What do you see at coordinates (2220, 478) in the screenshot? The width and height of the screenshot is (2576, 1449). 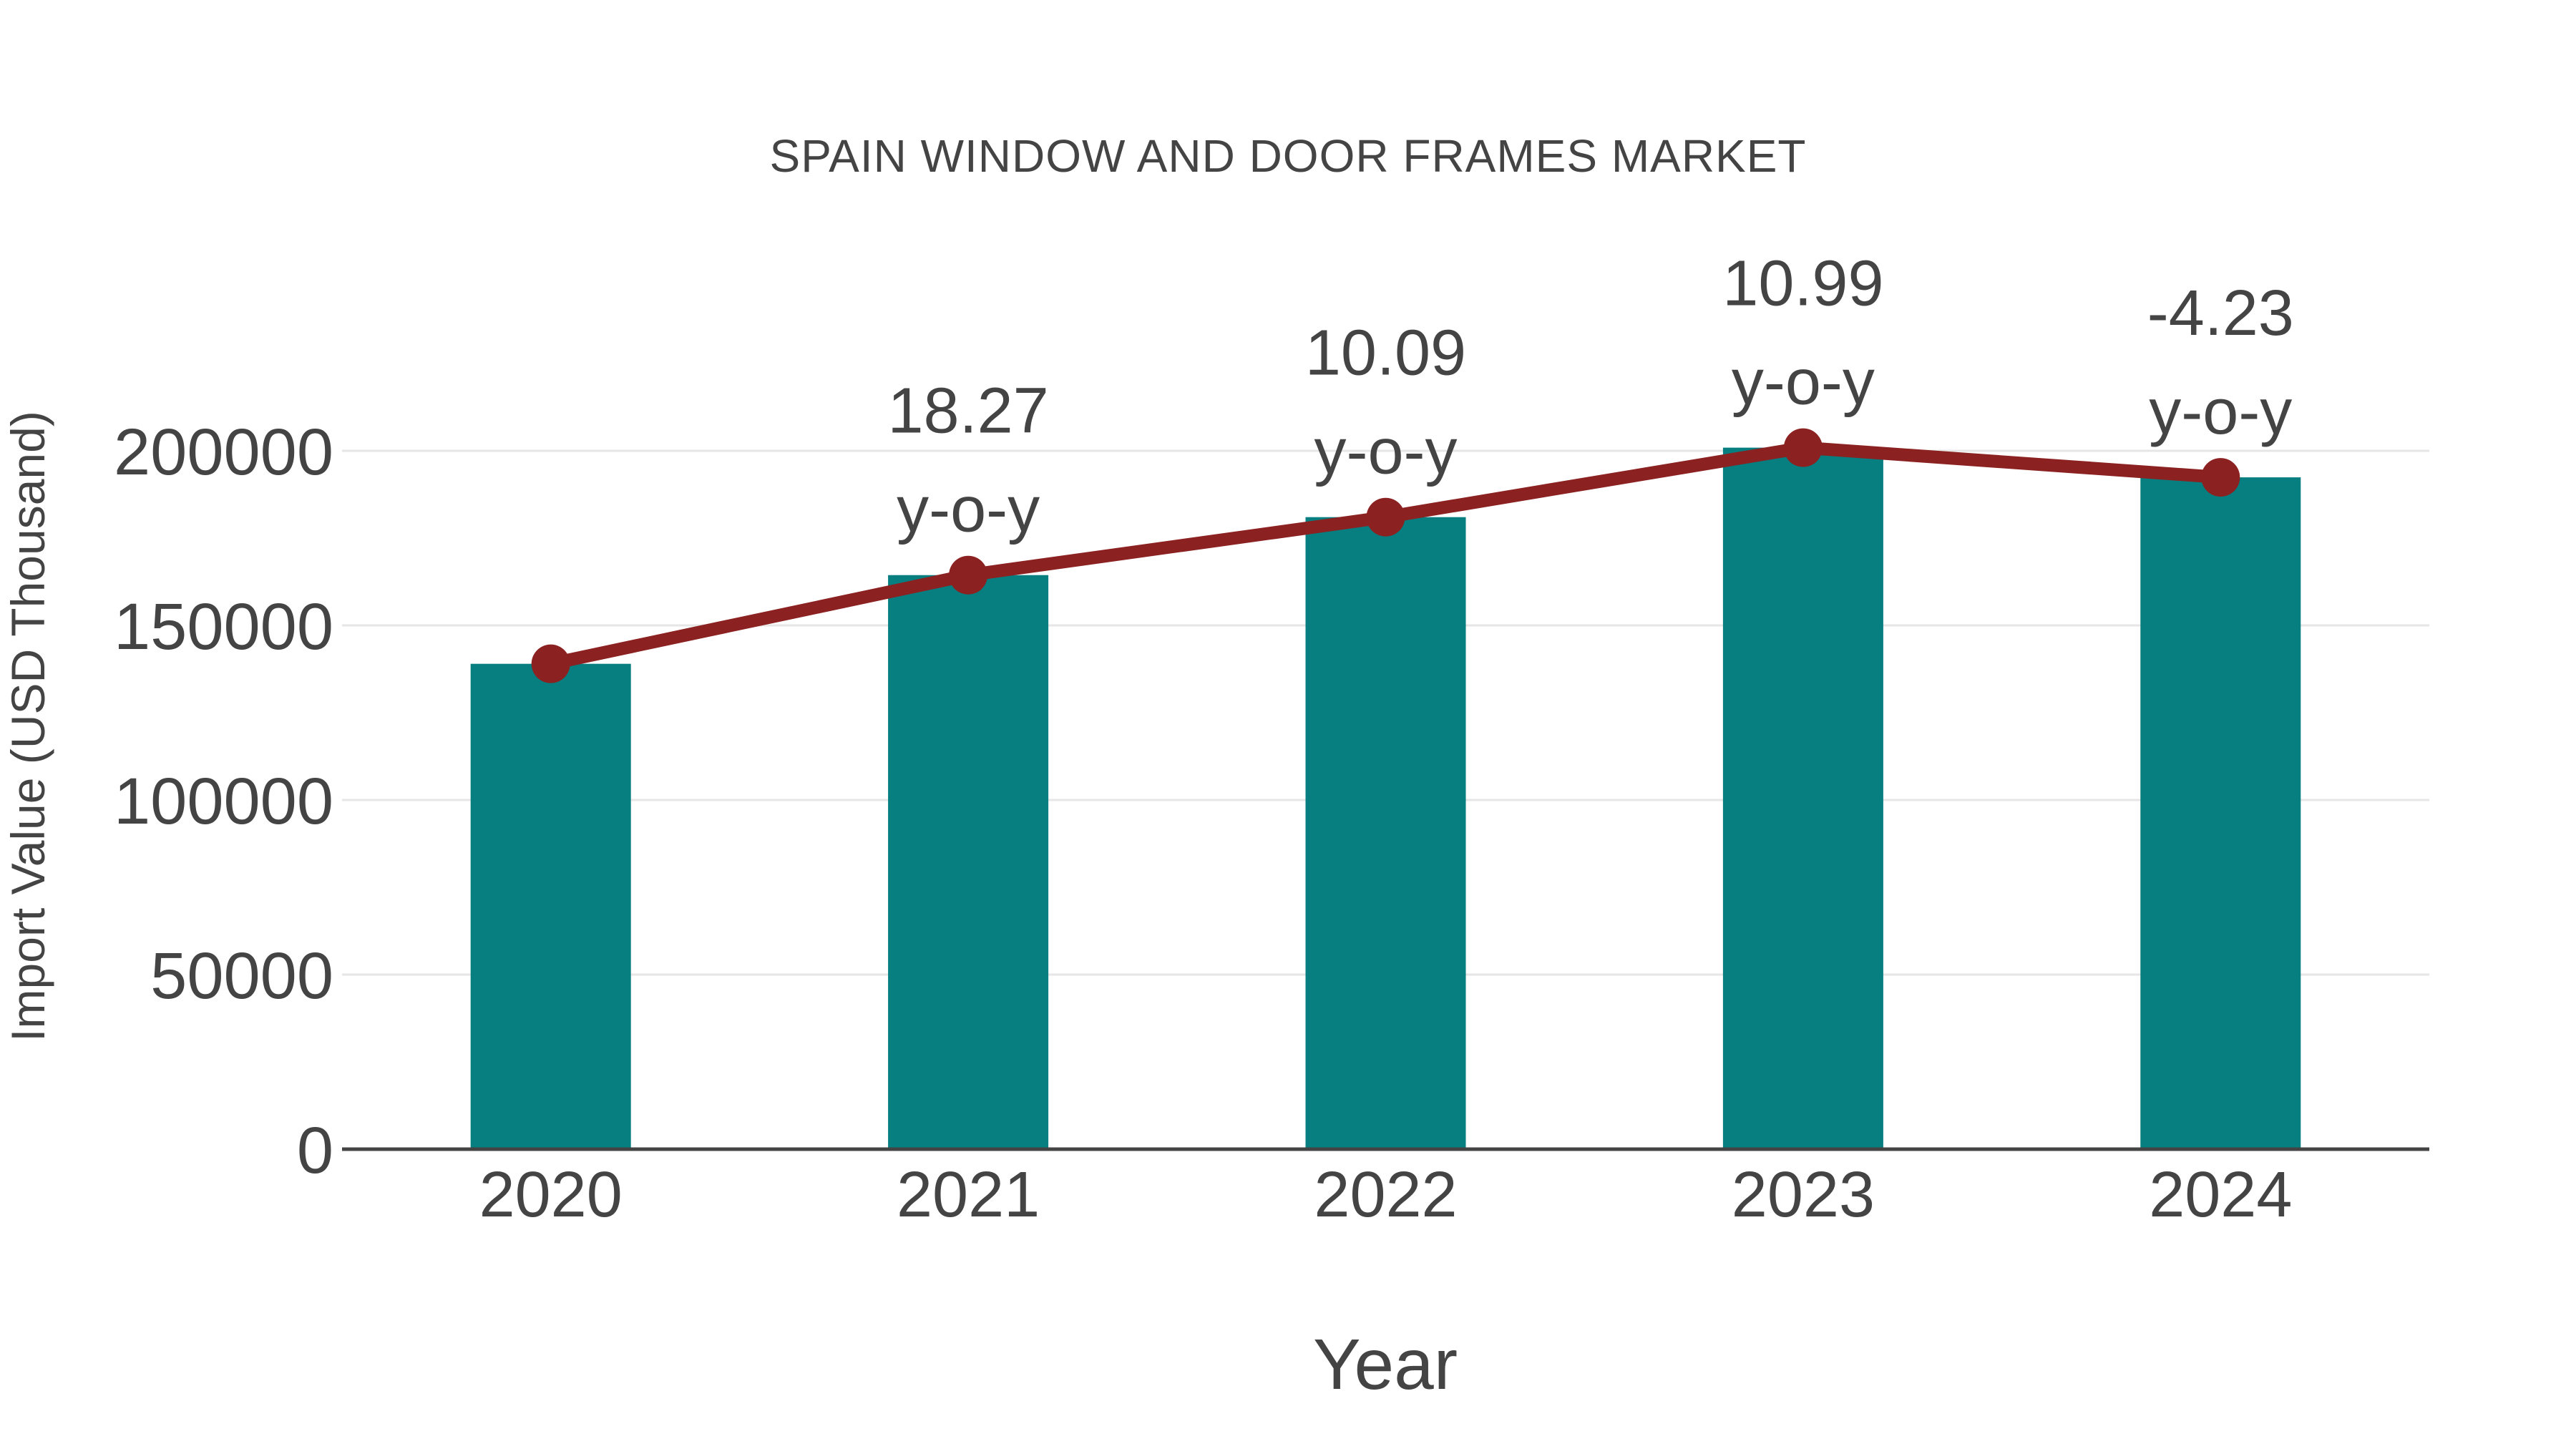 I see `marker-2024` at bounding box center [2220, 478].